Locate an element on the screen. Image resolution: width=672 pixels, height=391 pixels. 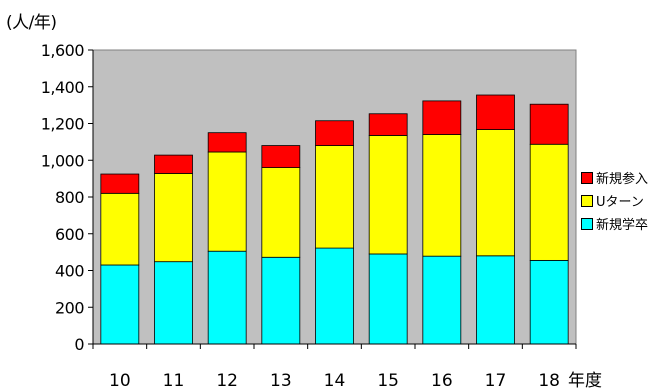
y-tick-label: 800 is located at coordinates (69, 197).